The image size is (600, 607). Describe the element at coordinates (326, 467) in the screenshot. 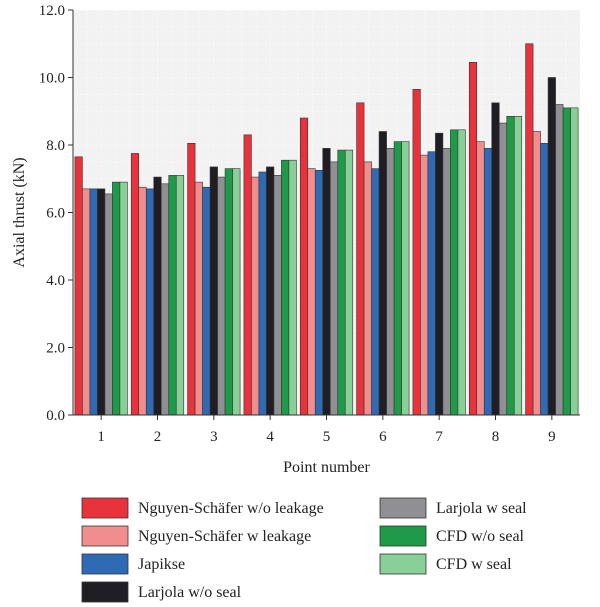

I see `x-axis-title: Point number` at that location.